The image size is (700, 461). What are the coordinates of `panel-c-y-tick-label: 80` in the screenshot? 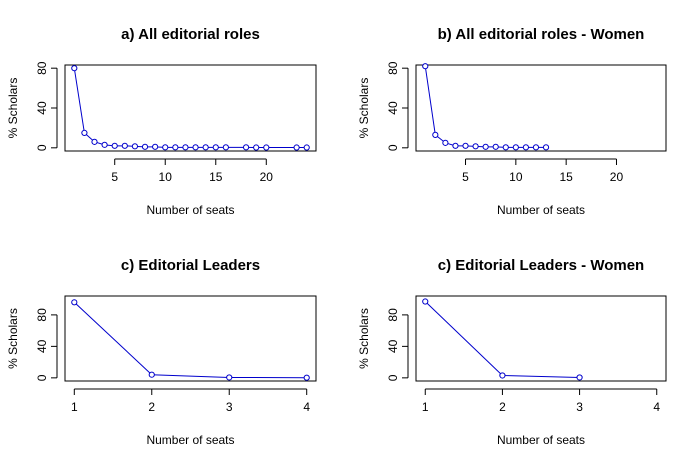 It's located at (42, 315).